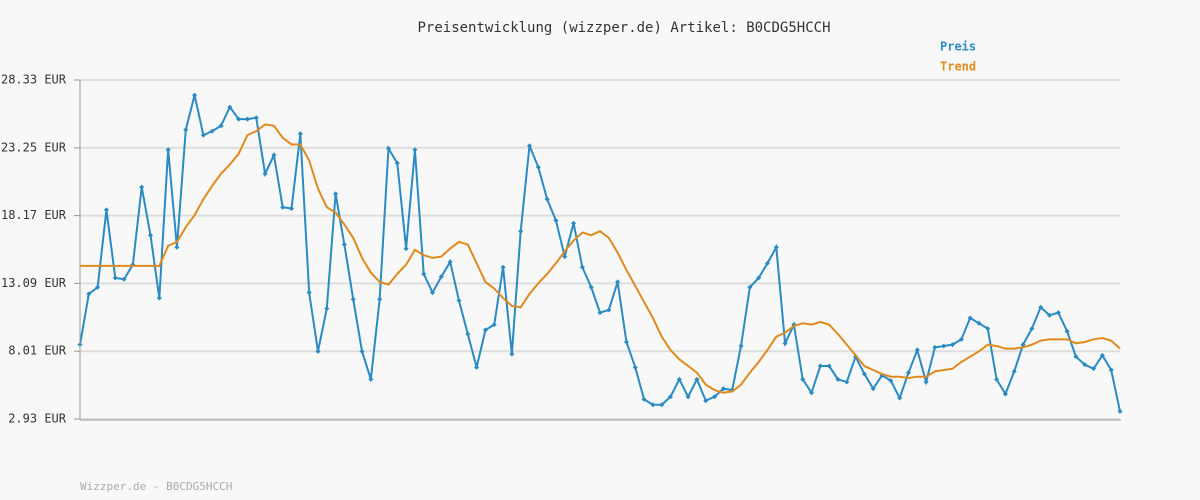 This screenshot has height=500, width=1200. Describe the element at coordinates (958, 47) in the screenshot. I see `legend-entry: Preis` at that location.